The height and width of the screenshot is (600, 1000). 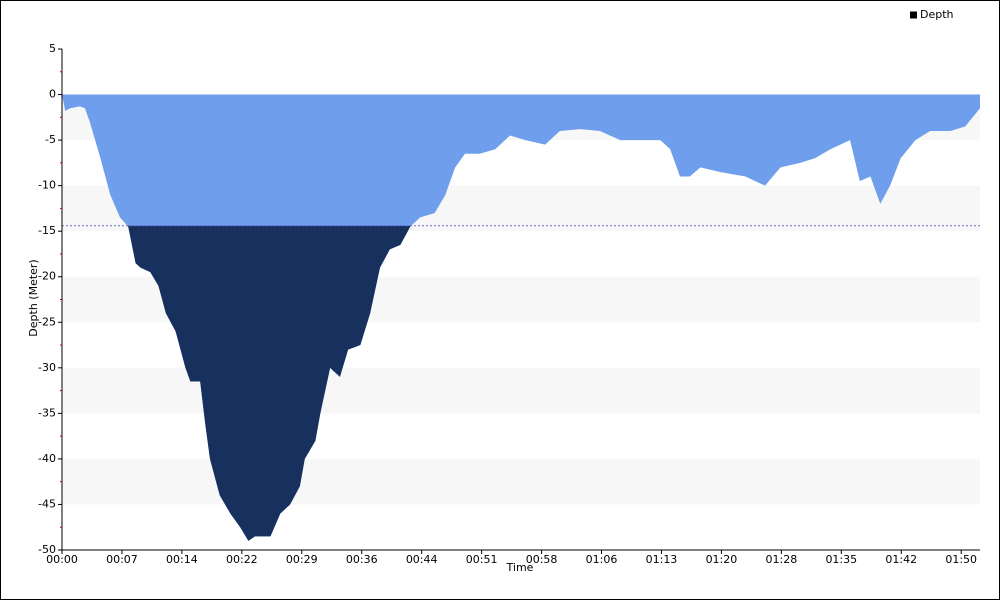 I want to click on x-tick-label: 00:29, so click(x=302, y=559).